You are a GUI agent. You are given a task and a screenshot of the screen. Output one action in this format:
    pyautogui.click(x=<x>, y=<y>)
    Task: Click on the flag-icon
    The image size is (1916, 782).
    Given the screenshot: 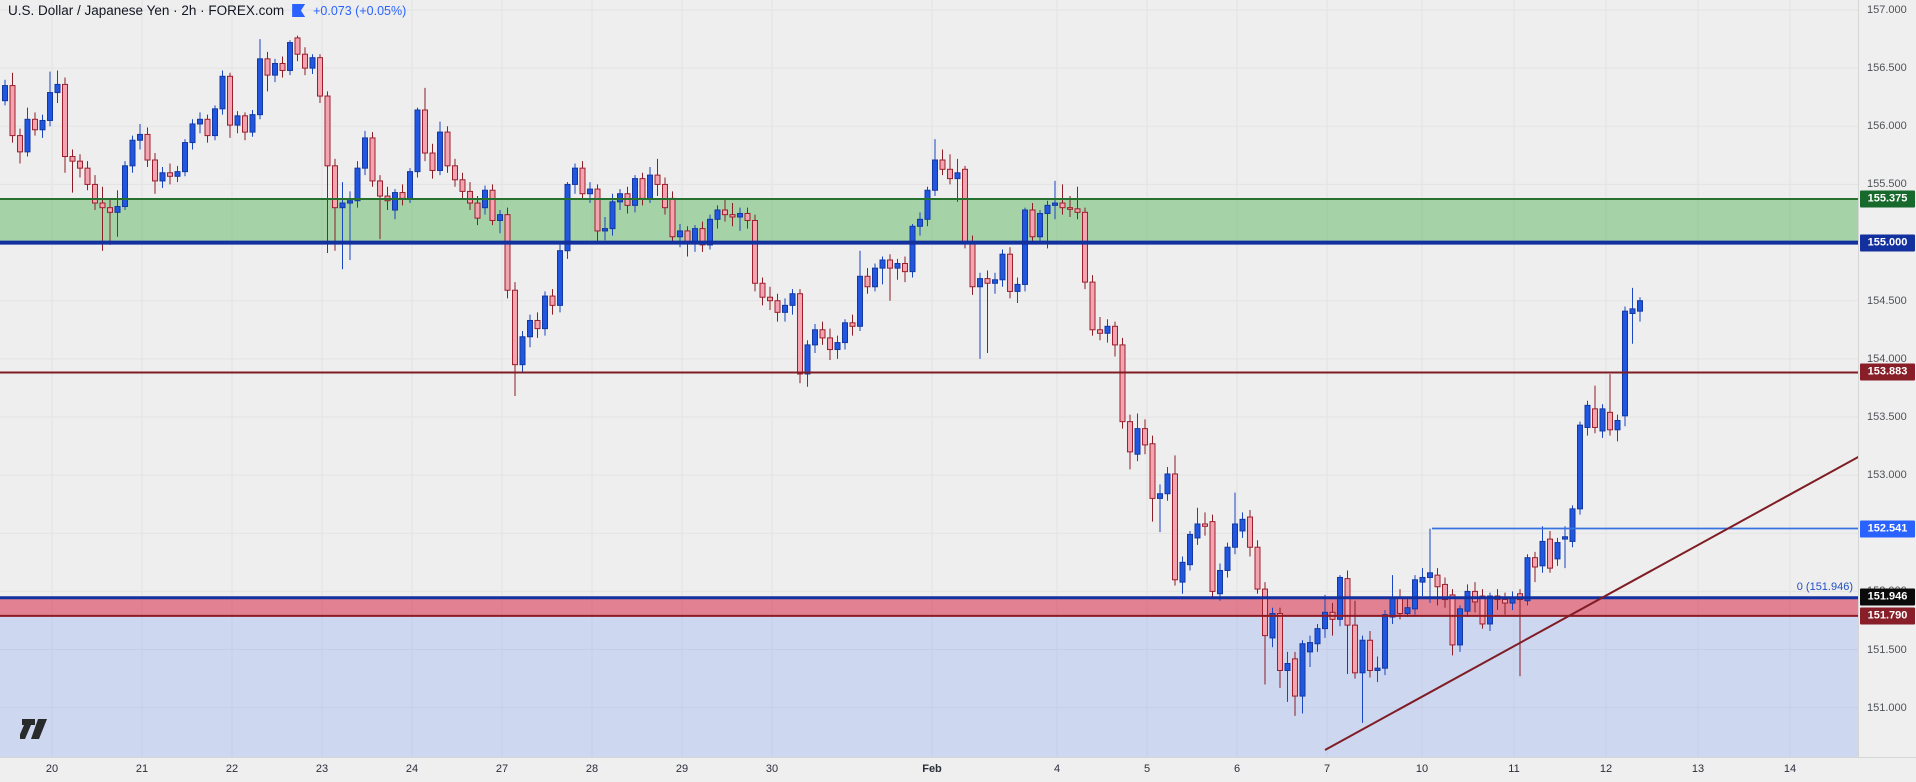 What is the action you would take?
    pyautogui.click(x=299, y=10)
    